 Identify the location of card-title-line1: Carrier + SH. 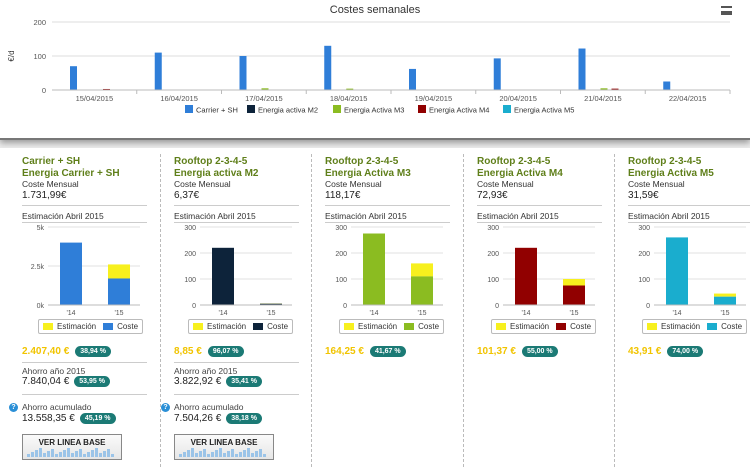
(51, 161).